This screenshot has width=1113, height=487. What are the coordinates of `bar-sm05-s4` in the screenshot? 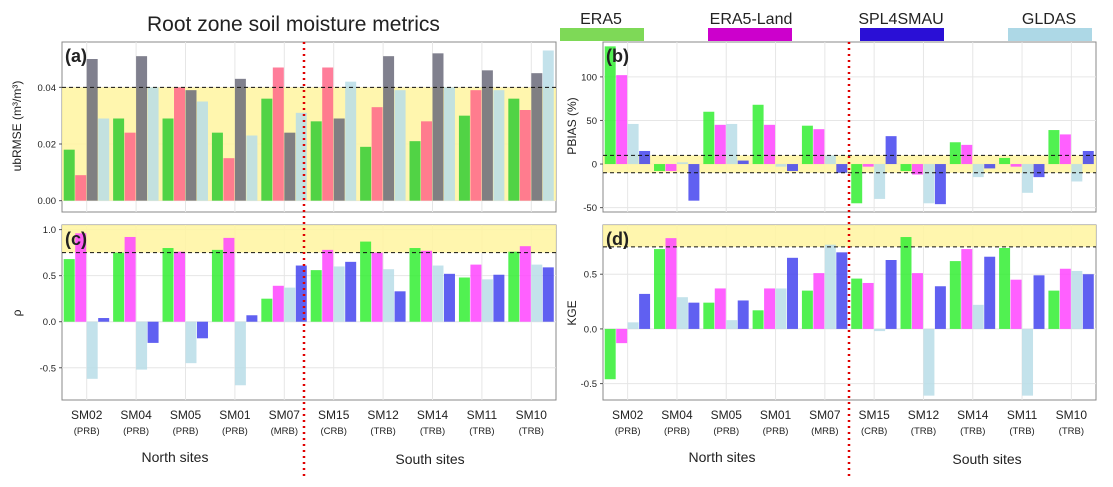 It's located at (202, 151).